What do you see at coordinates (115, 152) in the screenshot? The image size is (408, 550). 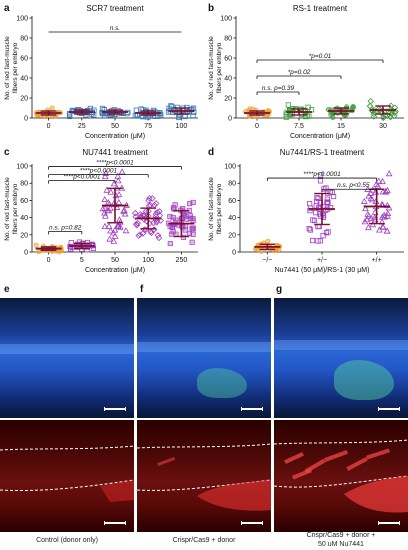 I see `chart-title: NU7441 treatment` at bounding box center [115, 152].